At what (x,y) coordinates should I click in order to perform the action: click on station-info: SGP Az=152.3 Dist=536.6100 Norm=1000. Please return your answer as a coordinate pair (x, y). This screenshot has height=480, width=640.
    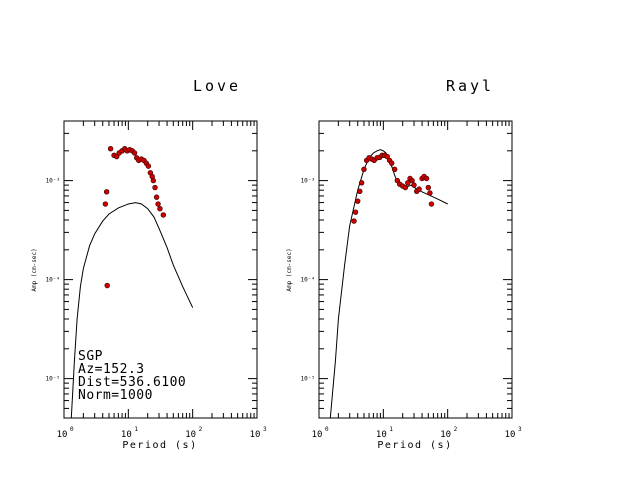
    Looking at the image, I should click on (132, 376).